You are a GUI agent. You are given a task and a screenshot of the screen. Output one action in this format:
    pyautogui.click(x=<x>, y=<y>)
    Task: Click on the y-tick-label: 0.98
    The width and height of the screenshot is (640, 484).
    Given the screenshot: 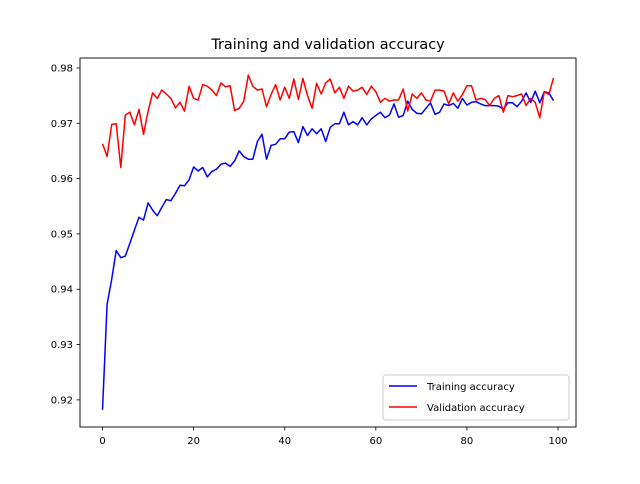 What is the action you would take?
    pyautogui.click(x=62, y=68)
    